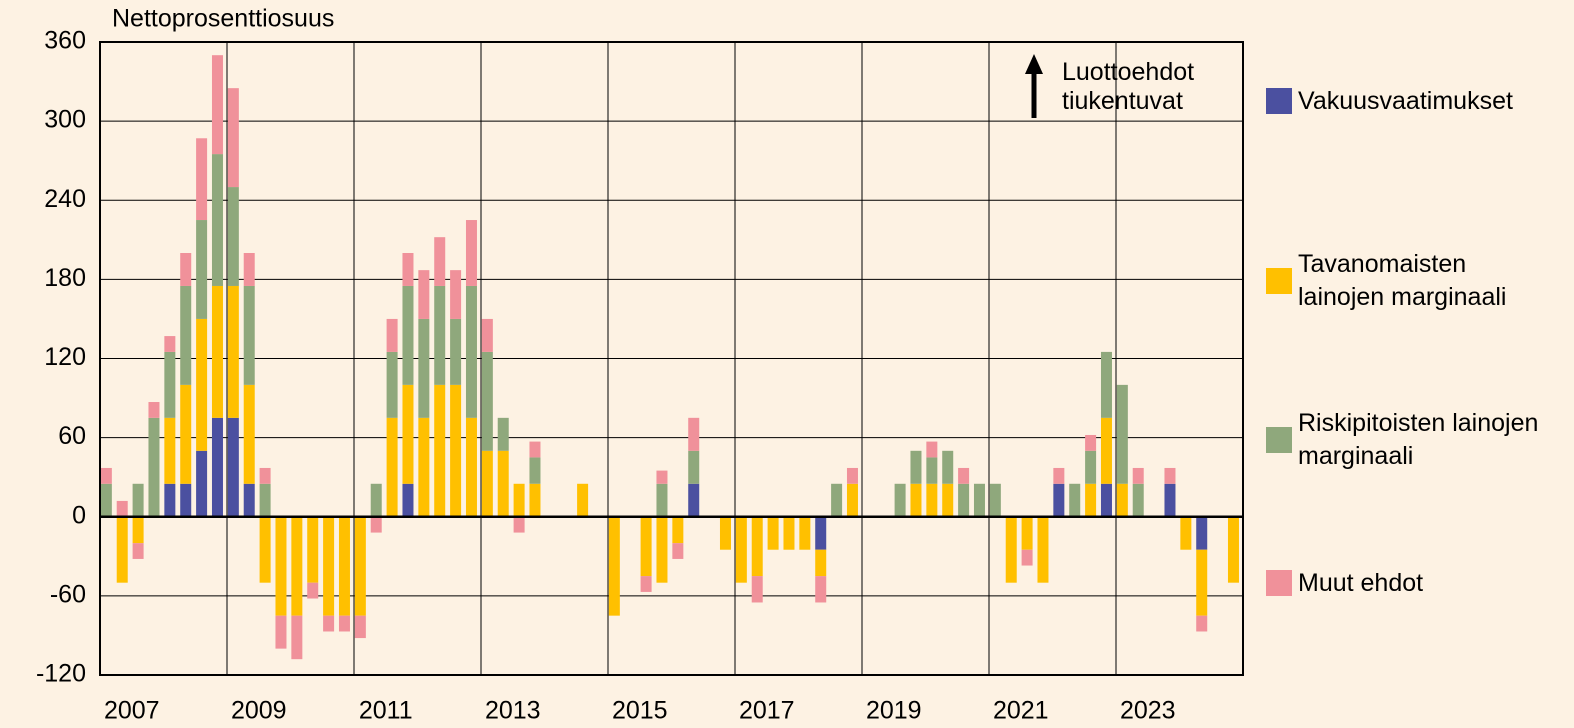  I want to click on legend-item: Tavanomaisten lainojen marginaali, so click(1416, 281).